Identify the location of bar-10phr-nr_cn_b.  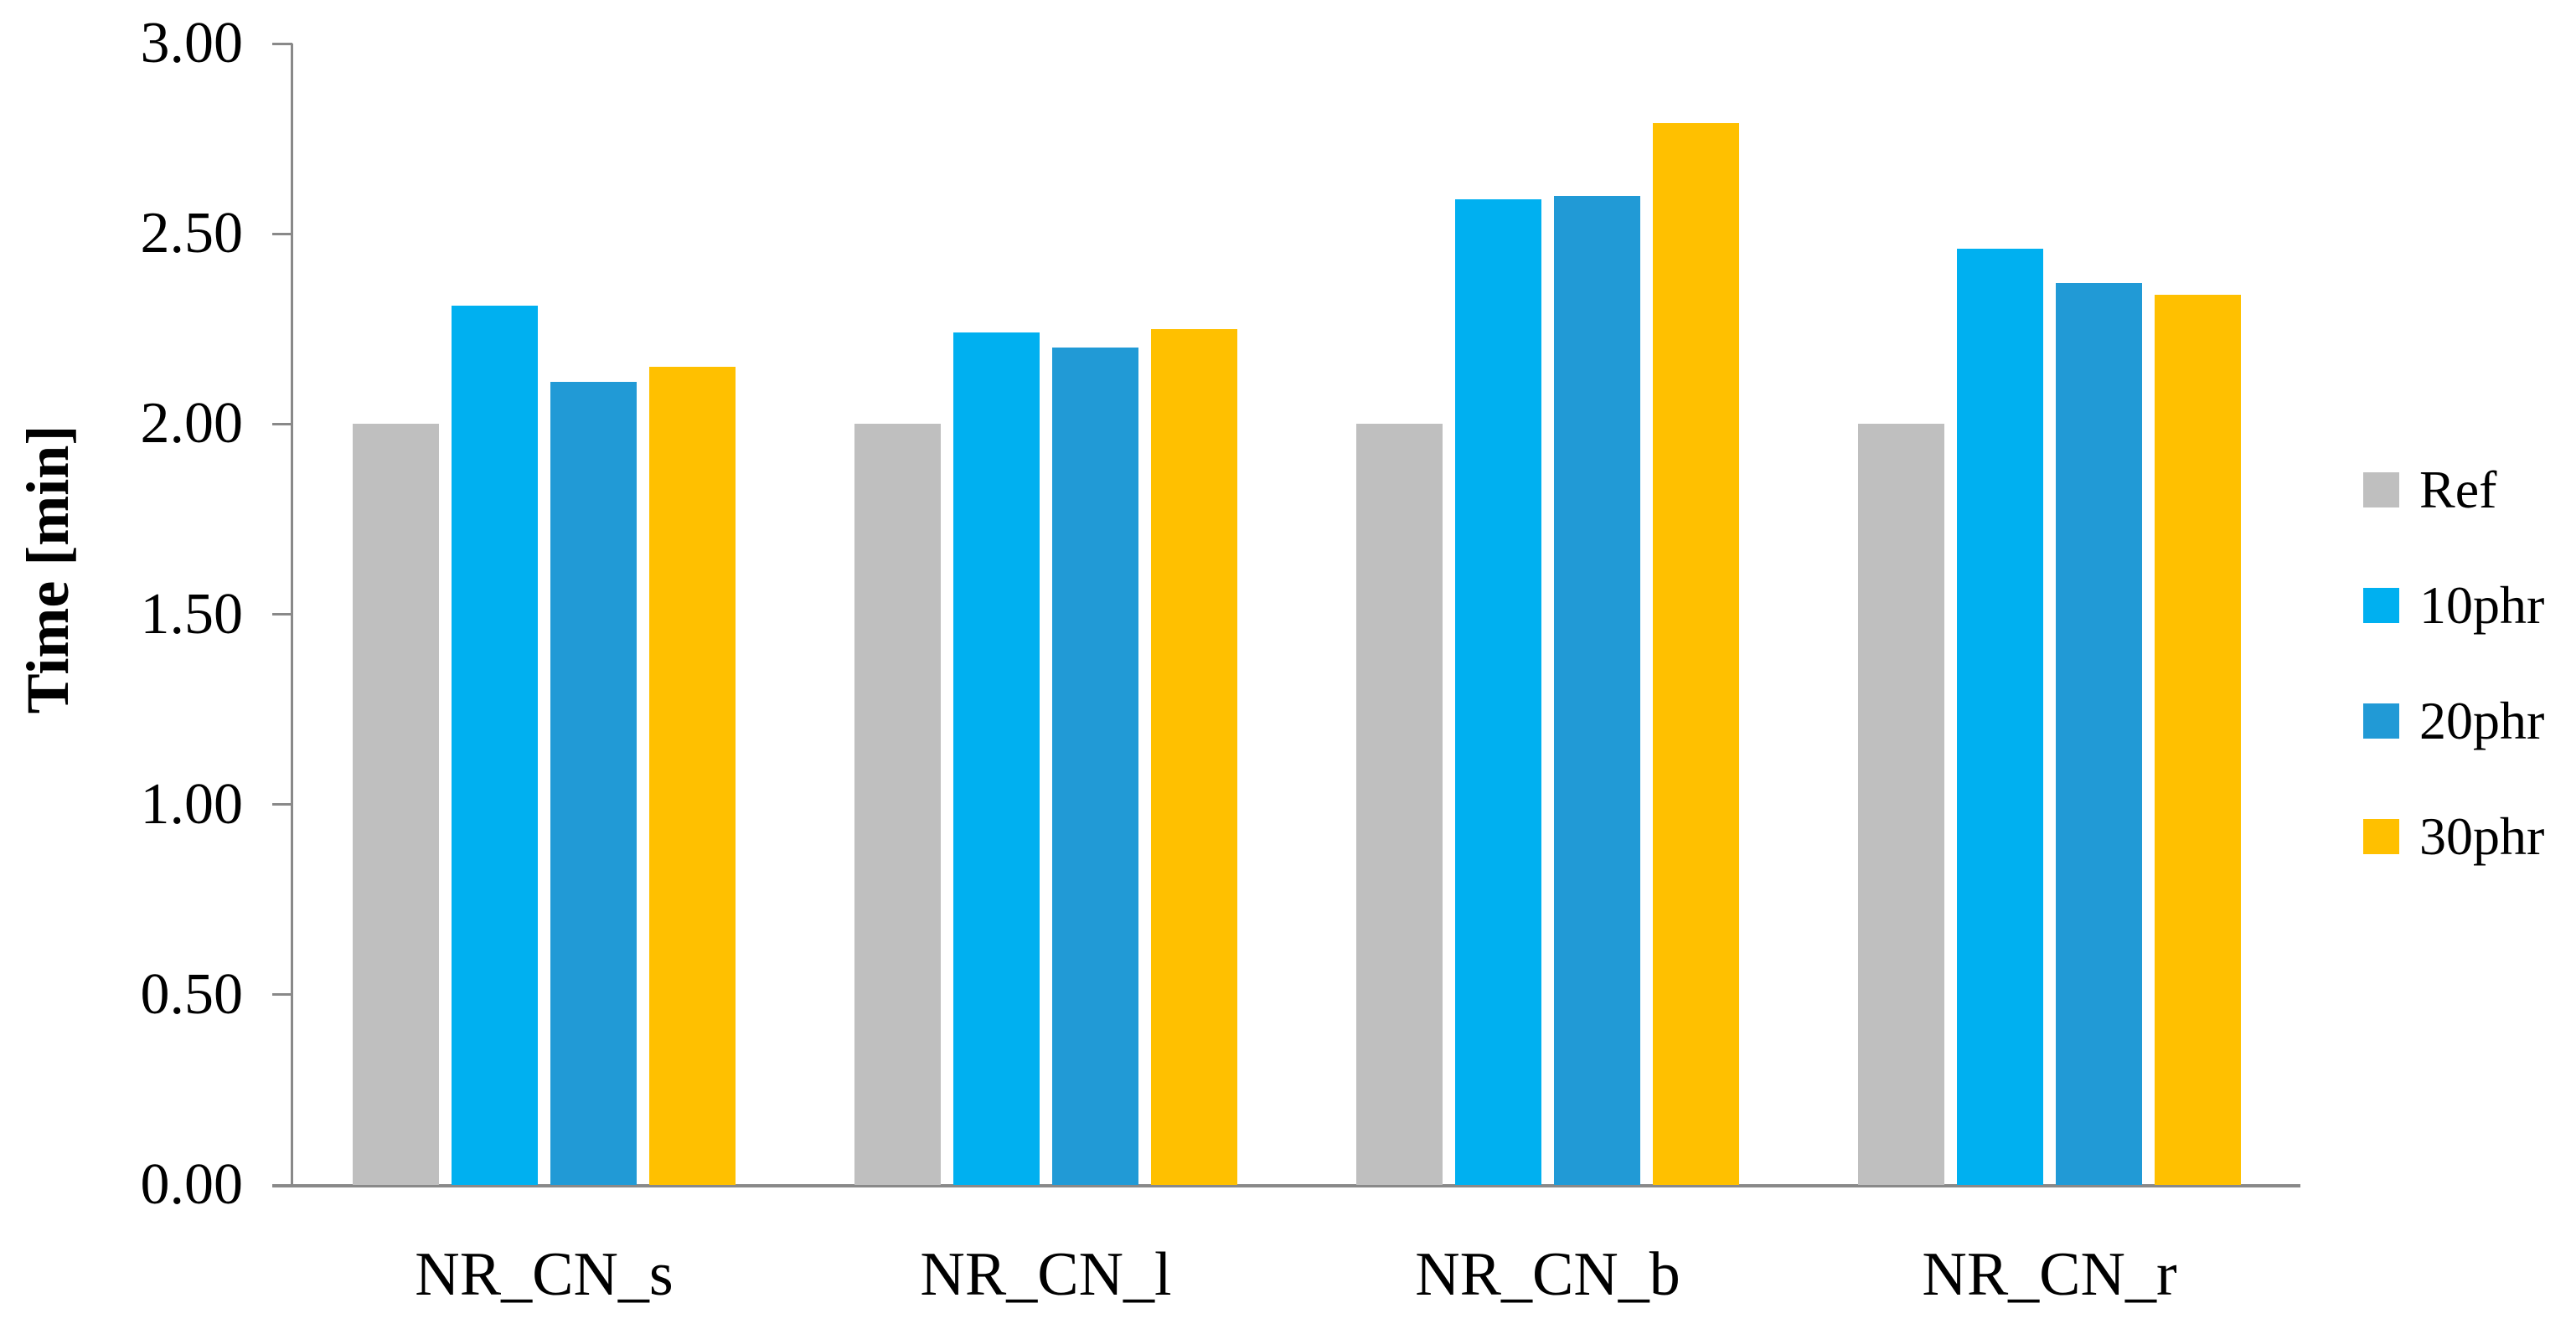
(1498, 692).